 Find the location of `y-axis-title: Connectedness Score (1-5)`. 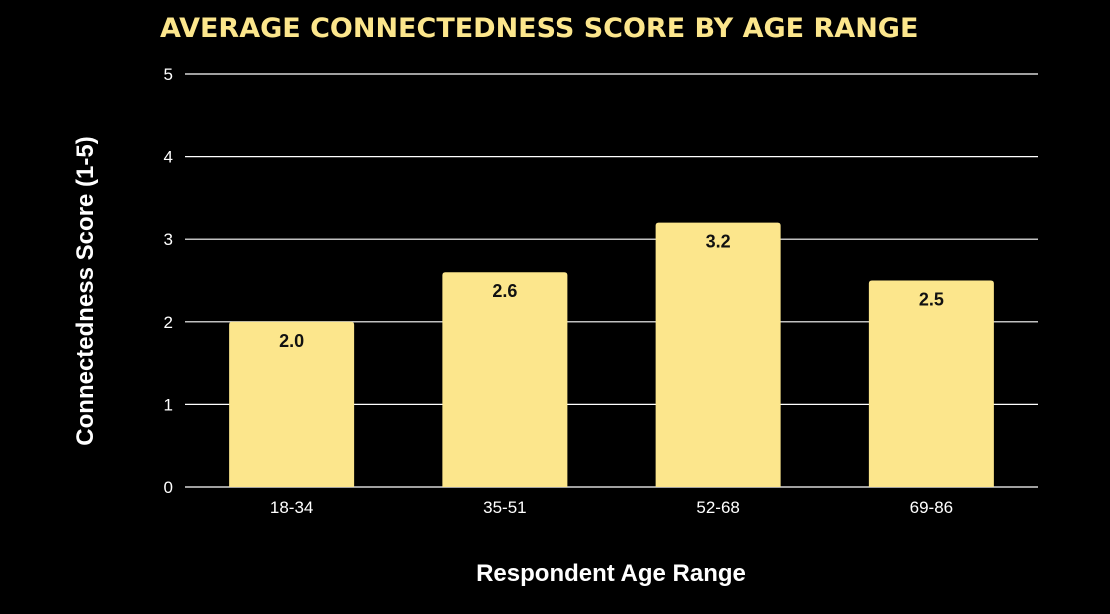

y-axis-title: Connectedness Score (1-5) is located at coordinates (85, 290).